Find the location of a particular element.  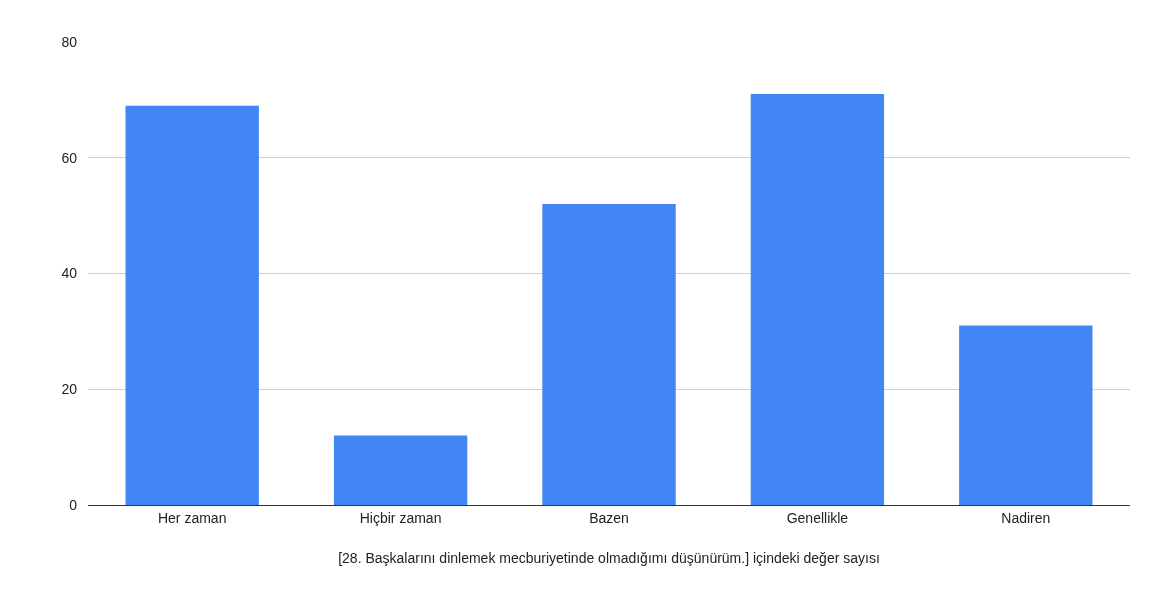

y-tick-label: 0 is located at coordinates (73, 504).